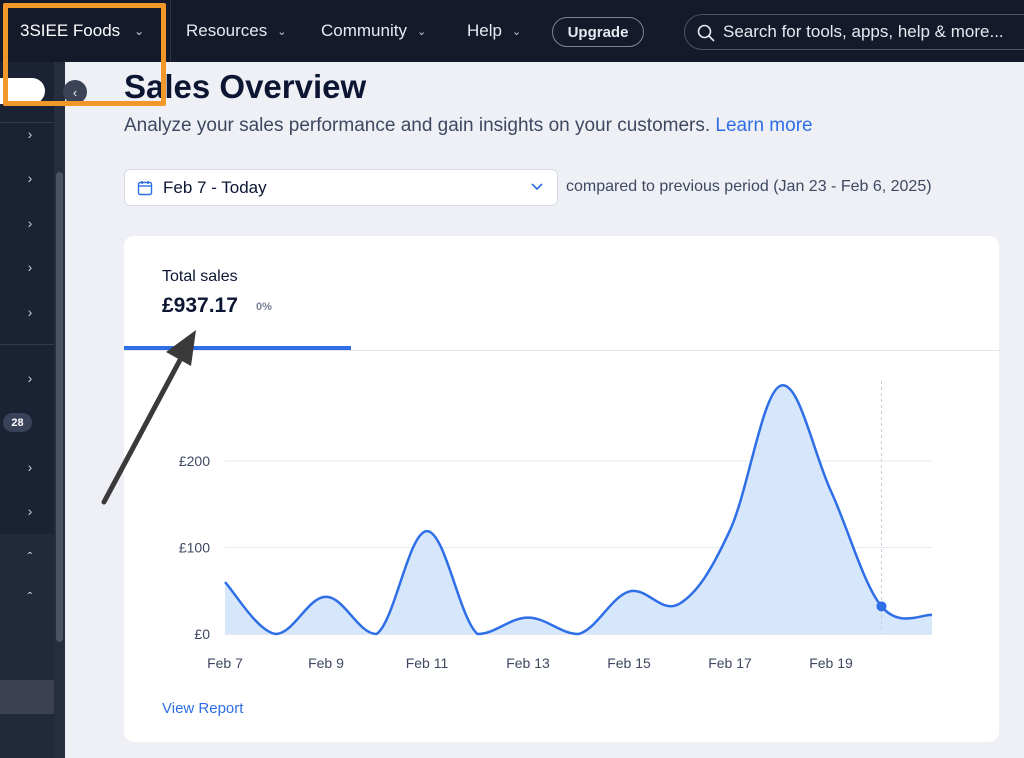 Image resolution: width=1024 pixels, height=758 pixels. I want to click on search-icon, so click(706, 33).